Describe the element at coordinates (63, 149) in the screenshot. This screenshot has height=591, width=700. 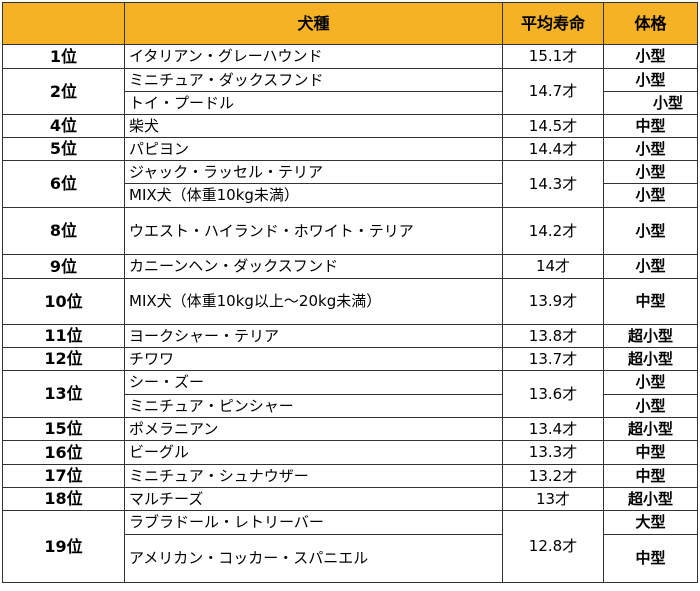
I see `rank-cell: 5位` at that location.